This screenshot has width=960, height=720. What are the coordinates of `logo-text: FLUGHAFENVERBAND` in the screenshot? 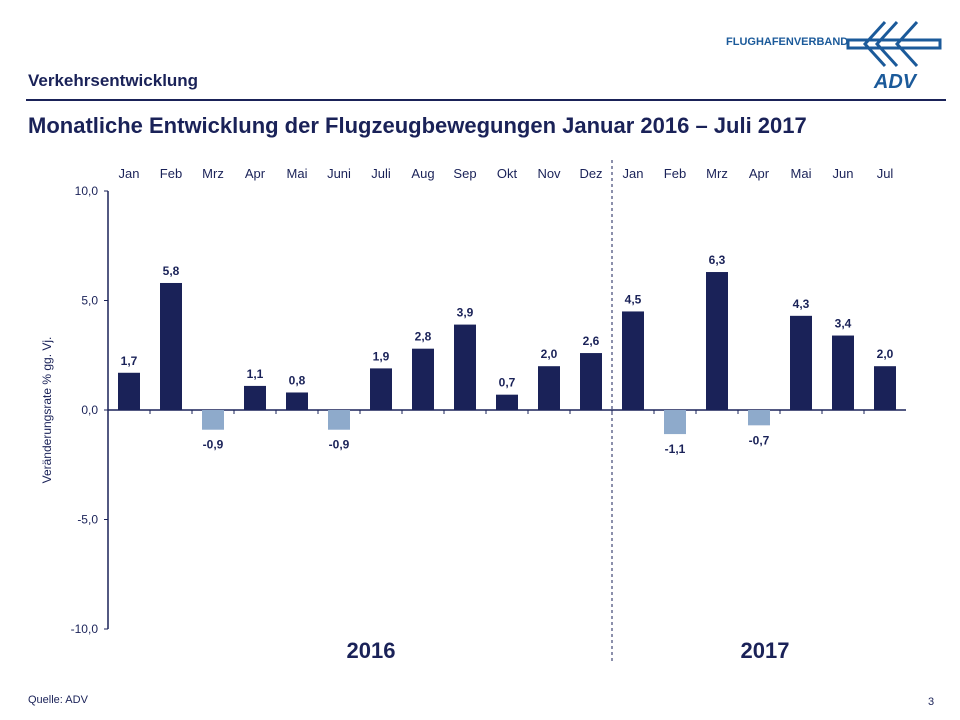 It's located at (787, 42).